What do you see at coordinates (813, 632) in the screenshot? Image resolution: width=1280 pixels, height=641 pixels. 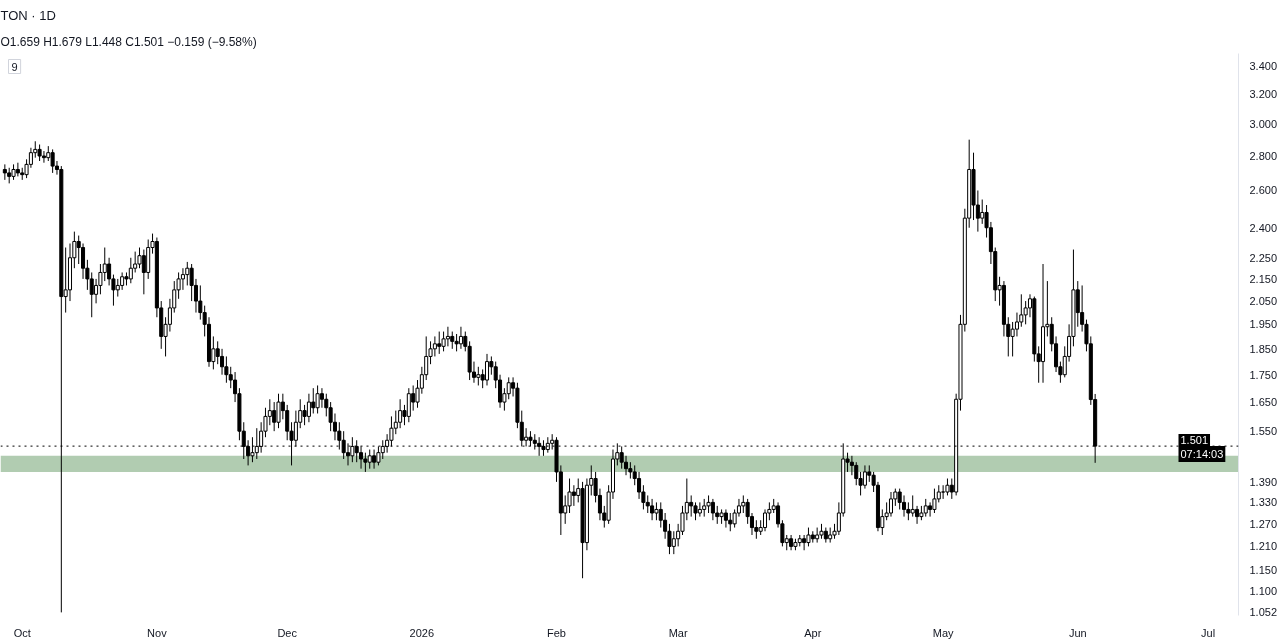 I see `x-tick-label: Apr` at bounding box center [813, 632].